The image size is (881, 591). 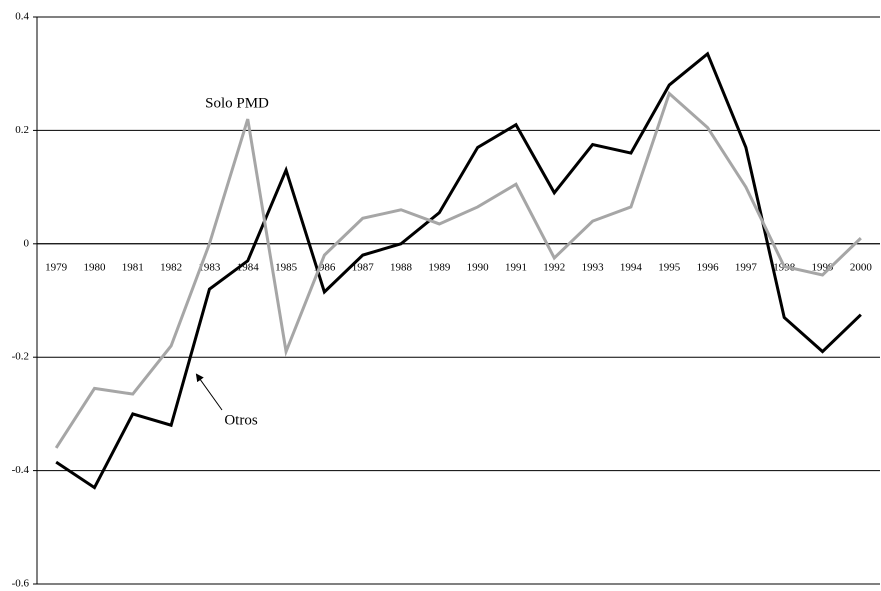 I want to click on x-tick-label: 1995, so click(x=669, y=267).